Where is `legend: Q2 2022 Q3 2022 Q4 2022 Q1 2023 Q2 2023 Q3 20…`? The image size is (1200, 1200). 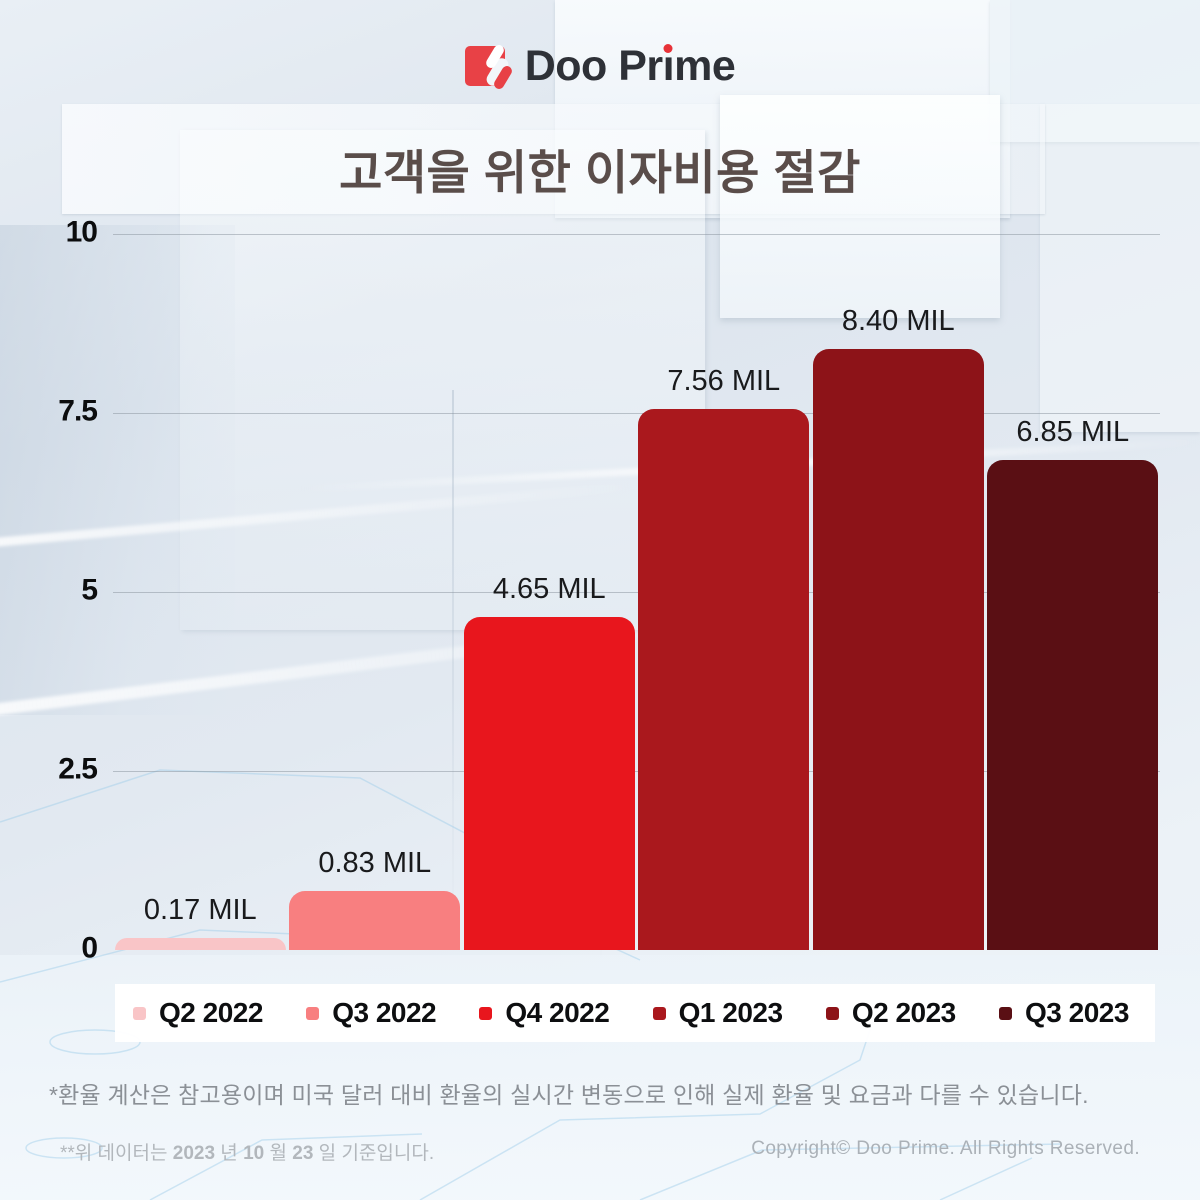 legend: Q2 2022 Q3 2022 Q4 2022 Q1 2023 Q2 2023 Q3 20… is located at coordinates (635, 1013).